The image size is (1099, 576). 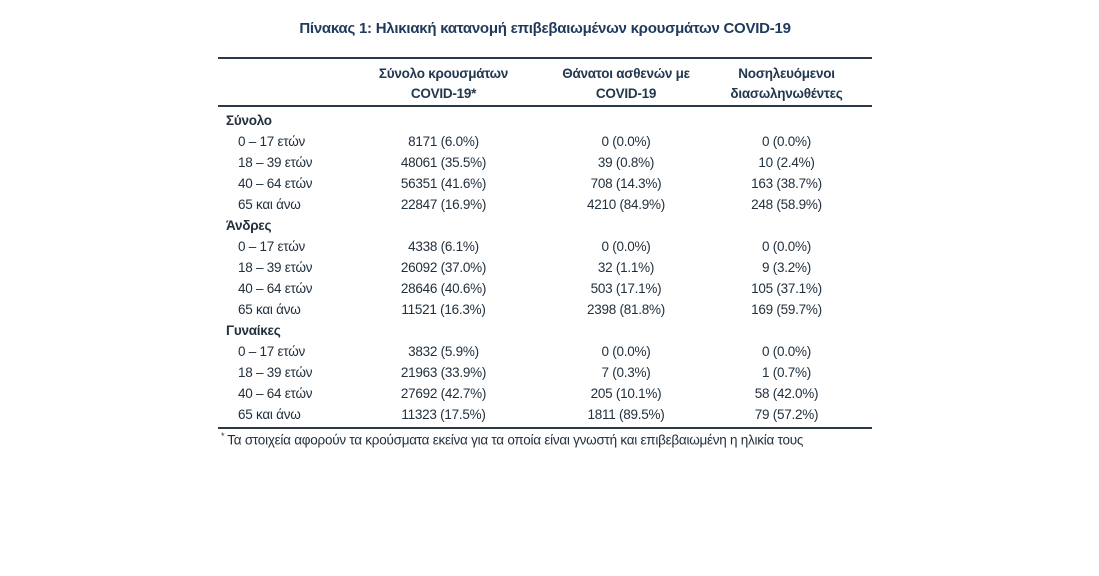 I want to click on cell-total-cases: 28646 (40.6%), so click(x=443, y=288).